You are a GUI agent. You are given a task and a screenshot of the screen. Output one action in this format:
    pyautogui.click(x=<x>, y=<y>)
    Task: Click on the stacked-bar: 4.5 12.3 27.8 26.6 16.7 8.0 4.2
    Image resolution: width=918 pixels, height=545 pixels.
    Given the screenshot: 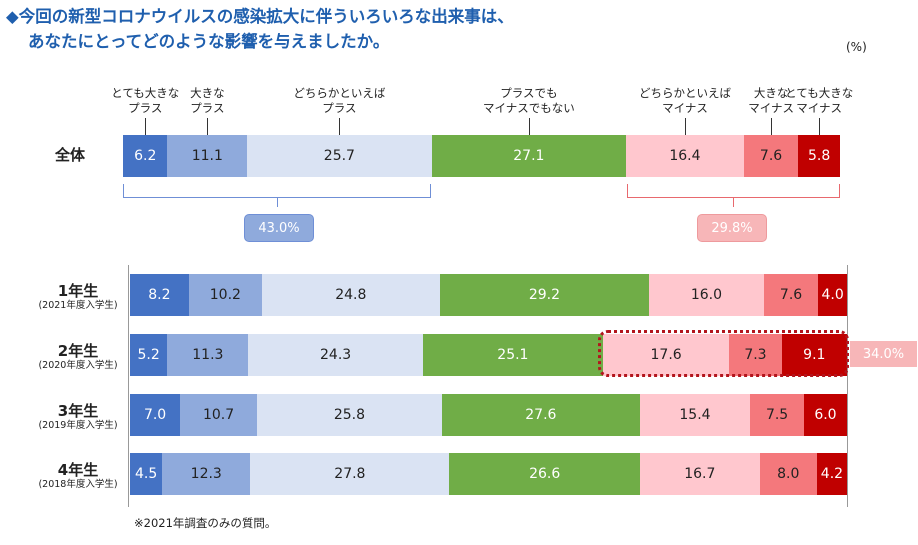 What is the action you would take?
    pyautogui.click(x=488, y=474)
    